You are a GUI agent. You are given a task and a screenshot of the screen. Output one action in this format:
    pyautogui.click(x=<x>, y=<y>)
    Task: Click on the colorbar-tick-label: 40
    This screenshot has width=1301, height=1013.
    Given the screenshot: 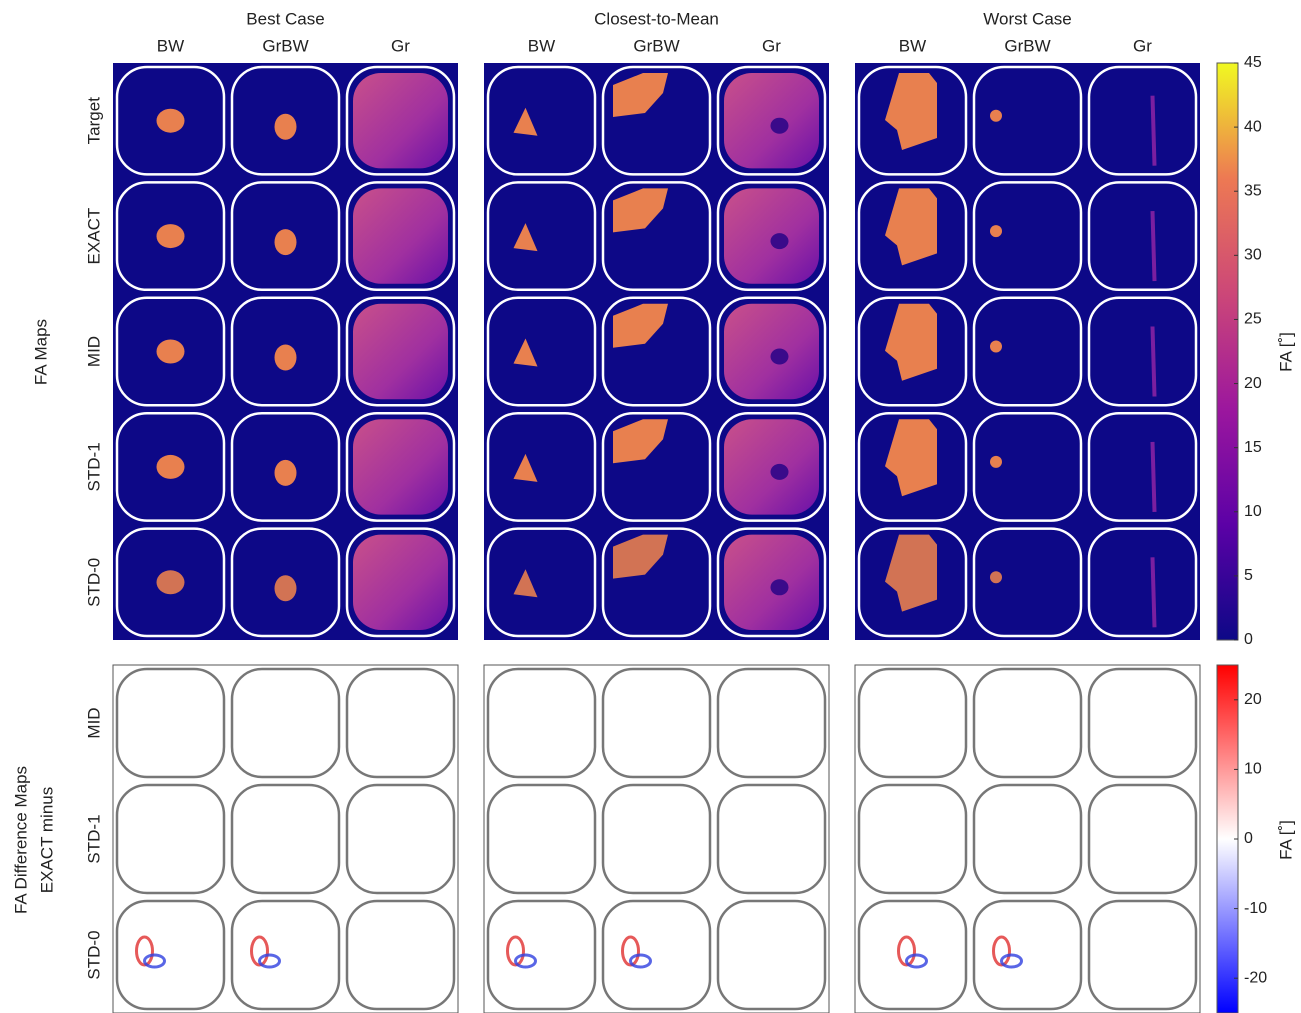 What is the action you would take?
    pyautogui.click(x=1253, y=126)
    